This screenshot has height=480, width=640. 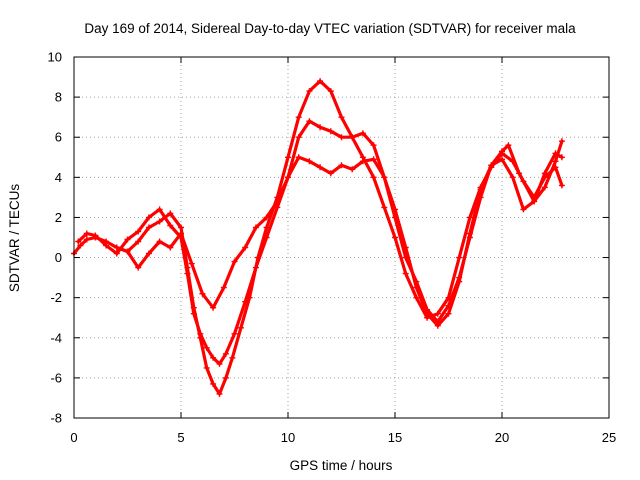 I want to click on x-tick-label: 20, so click(x=502, y=437).